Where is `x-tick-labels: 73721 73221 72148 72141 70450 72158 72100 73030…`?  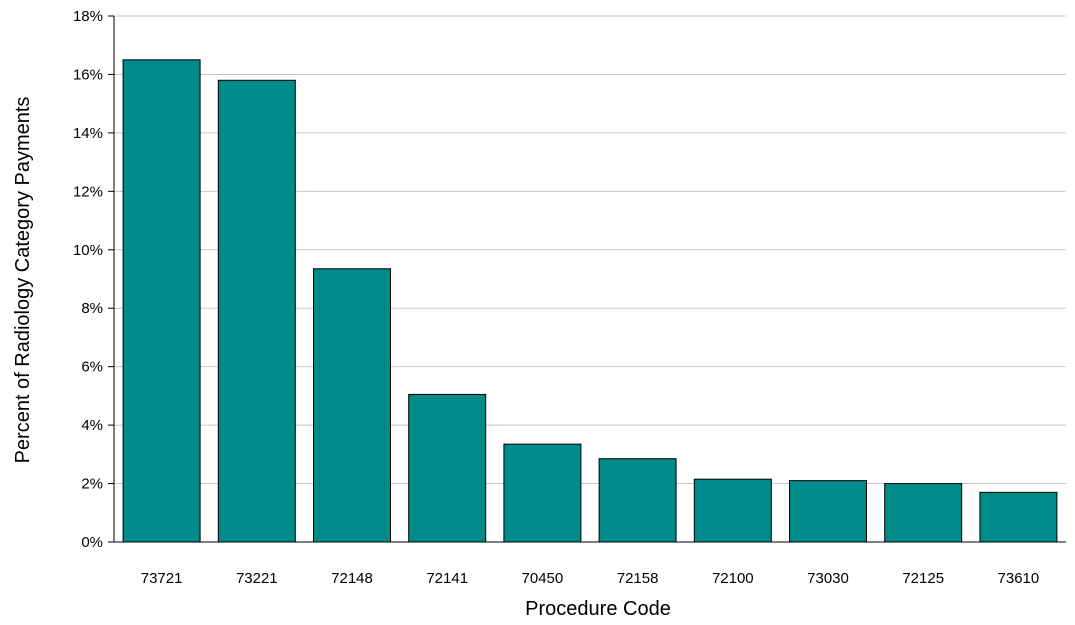 x-tick-labels: 73721 73221 72148 72141 70450 72158 72100 73030… is located at coordinates (590, 578).